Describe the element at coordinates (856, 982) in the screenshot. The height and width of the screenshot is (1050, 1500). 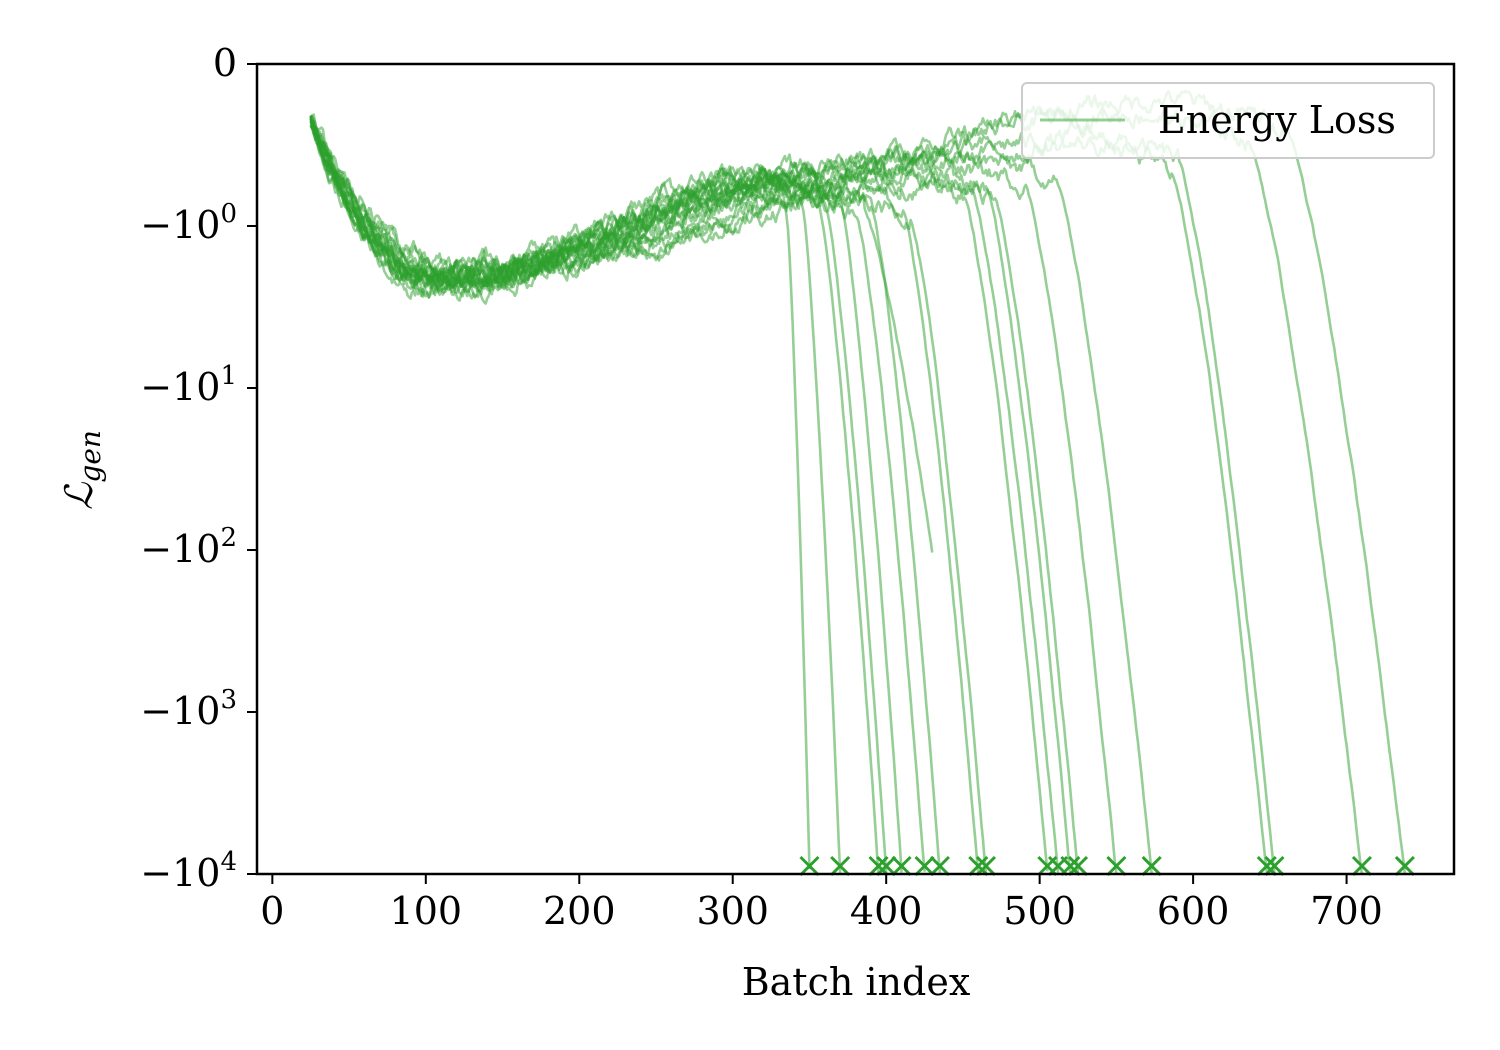
I see `x-axis-label: Batch index` at that location.